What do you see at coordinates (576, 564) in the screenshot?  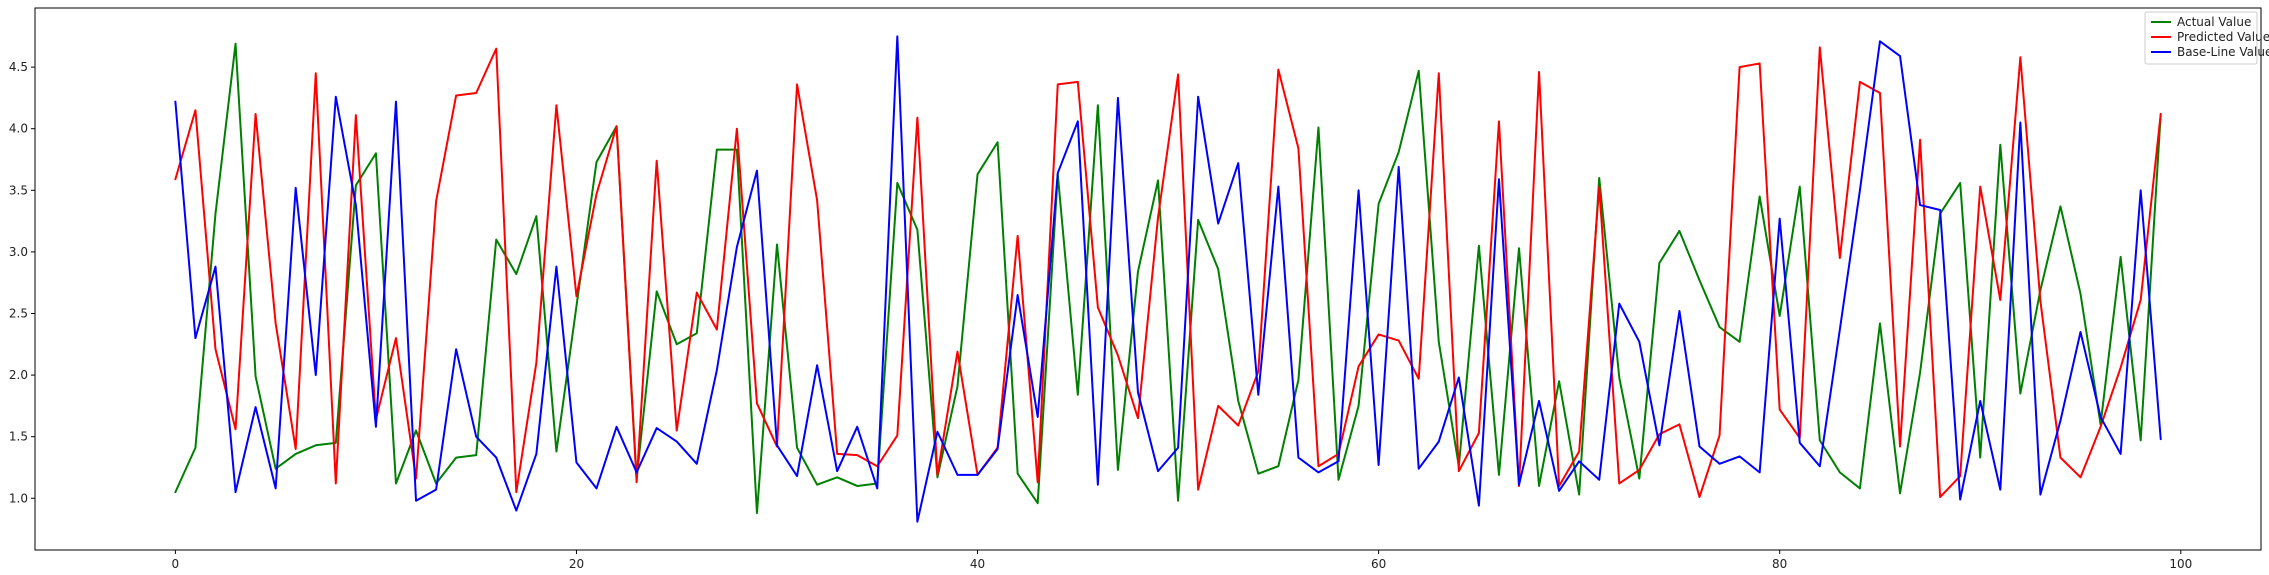 I see `x-tick-label: 20` at bounding box center [576, 564].